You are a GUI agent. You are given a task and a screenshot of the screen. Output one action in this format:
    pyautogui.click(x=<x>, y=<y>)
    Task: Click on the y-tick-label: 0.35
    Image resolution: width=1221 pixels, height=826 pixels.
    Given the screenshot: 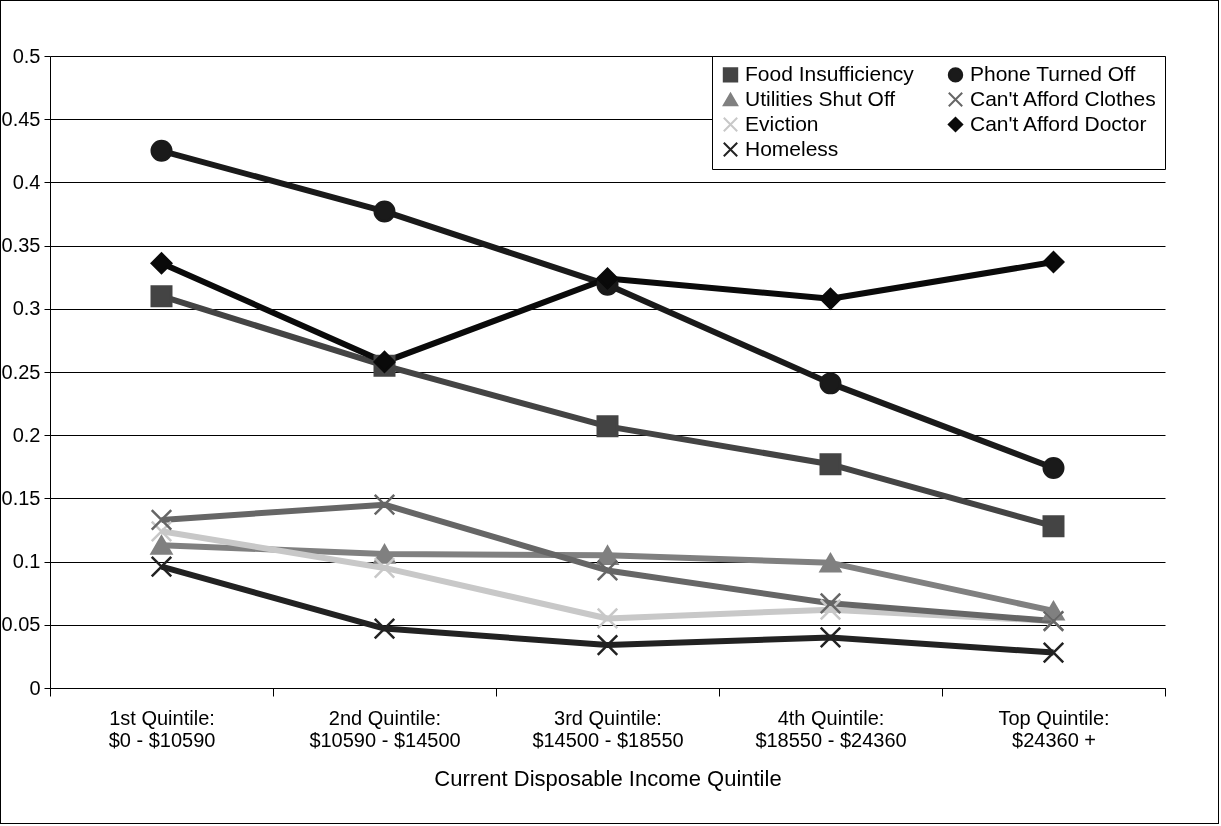 What is the action you would take?
    pyautogui.click(x=21, y=245)
    